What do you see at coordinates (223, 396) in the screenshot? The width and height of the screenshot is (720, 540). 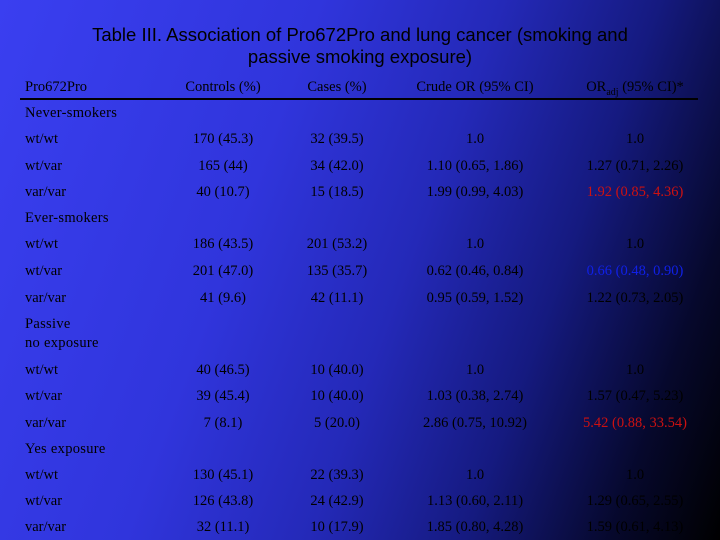 I see `controls-cell: 39 (45.4)` at bounding box center [223, 396].